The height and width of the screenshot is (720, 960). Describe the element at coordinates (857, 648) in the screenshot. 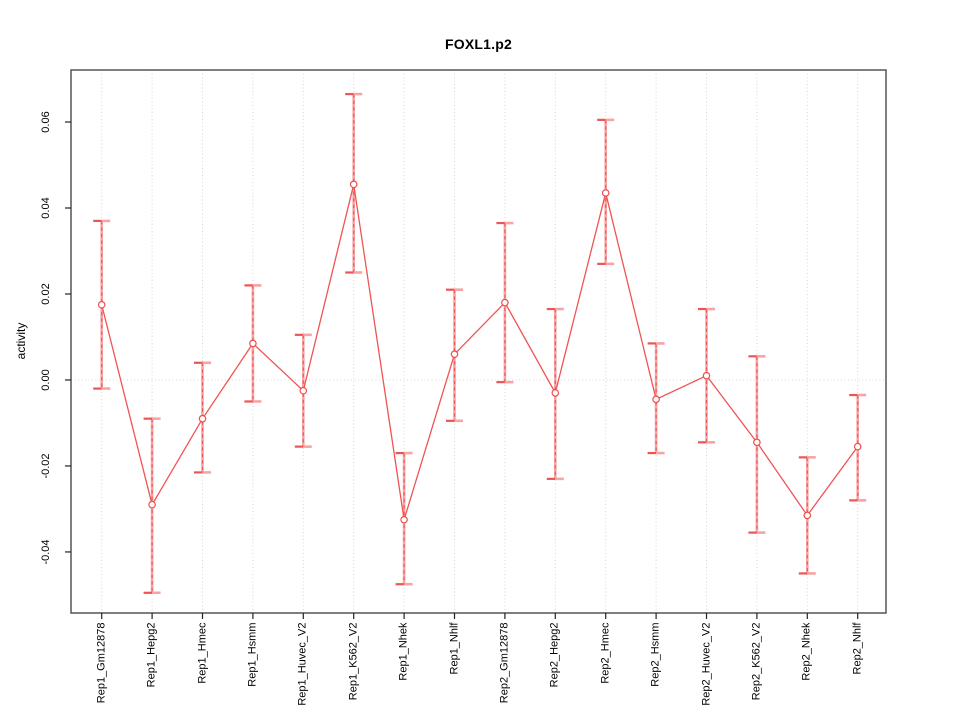

I see `x-tick-label: Rep2_Nhlf` at that location.